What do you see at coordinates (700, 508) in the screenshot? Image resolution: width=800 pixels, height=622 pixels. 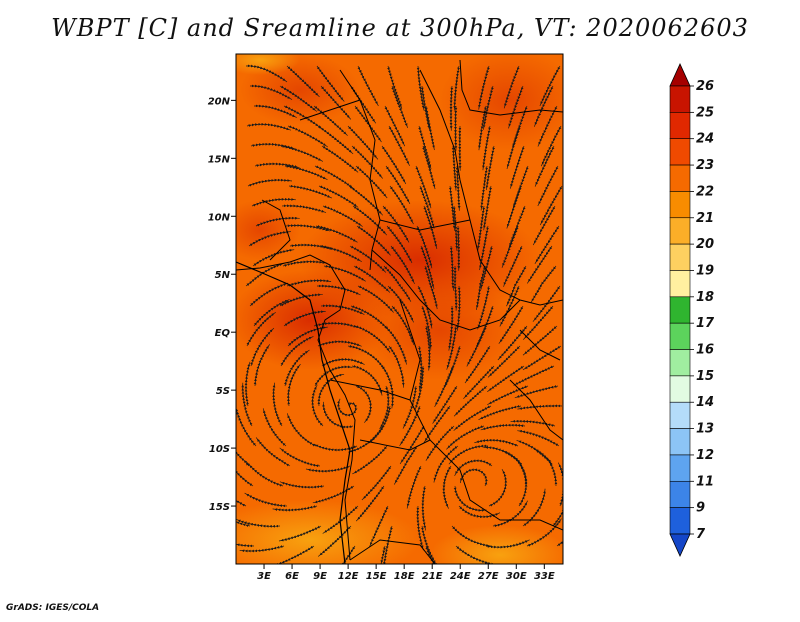 I see `colorbar-label: 9` at bounding box center [700, 508].